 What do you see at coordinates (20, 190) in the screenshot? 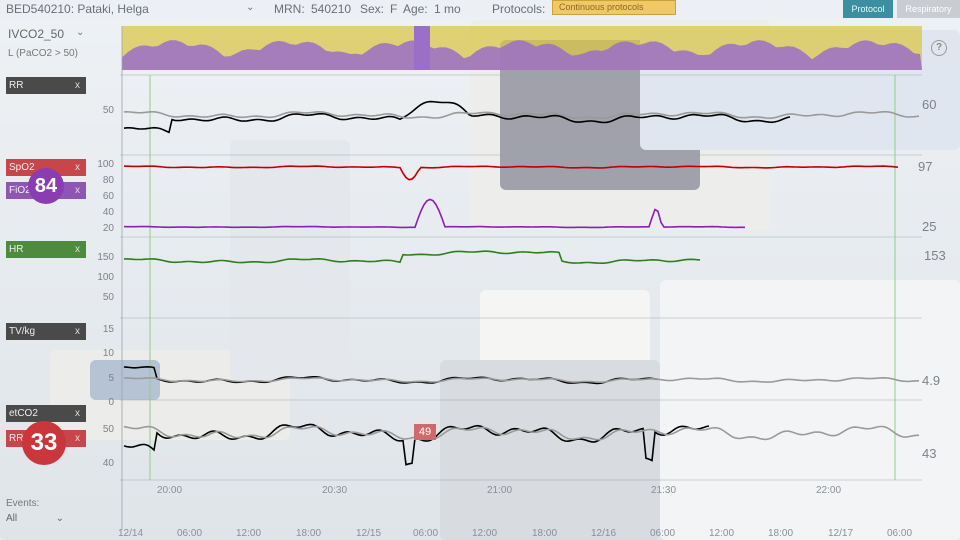
I see `track-label: FiO2` at bounding box center [20, 190].